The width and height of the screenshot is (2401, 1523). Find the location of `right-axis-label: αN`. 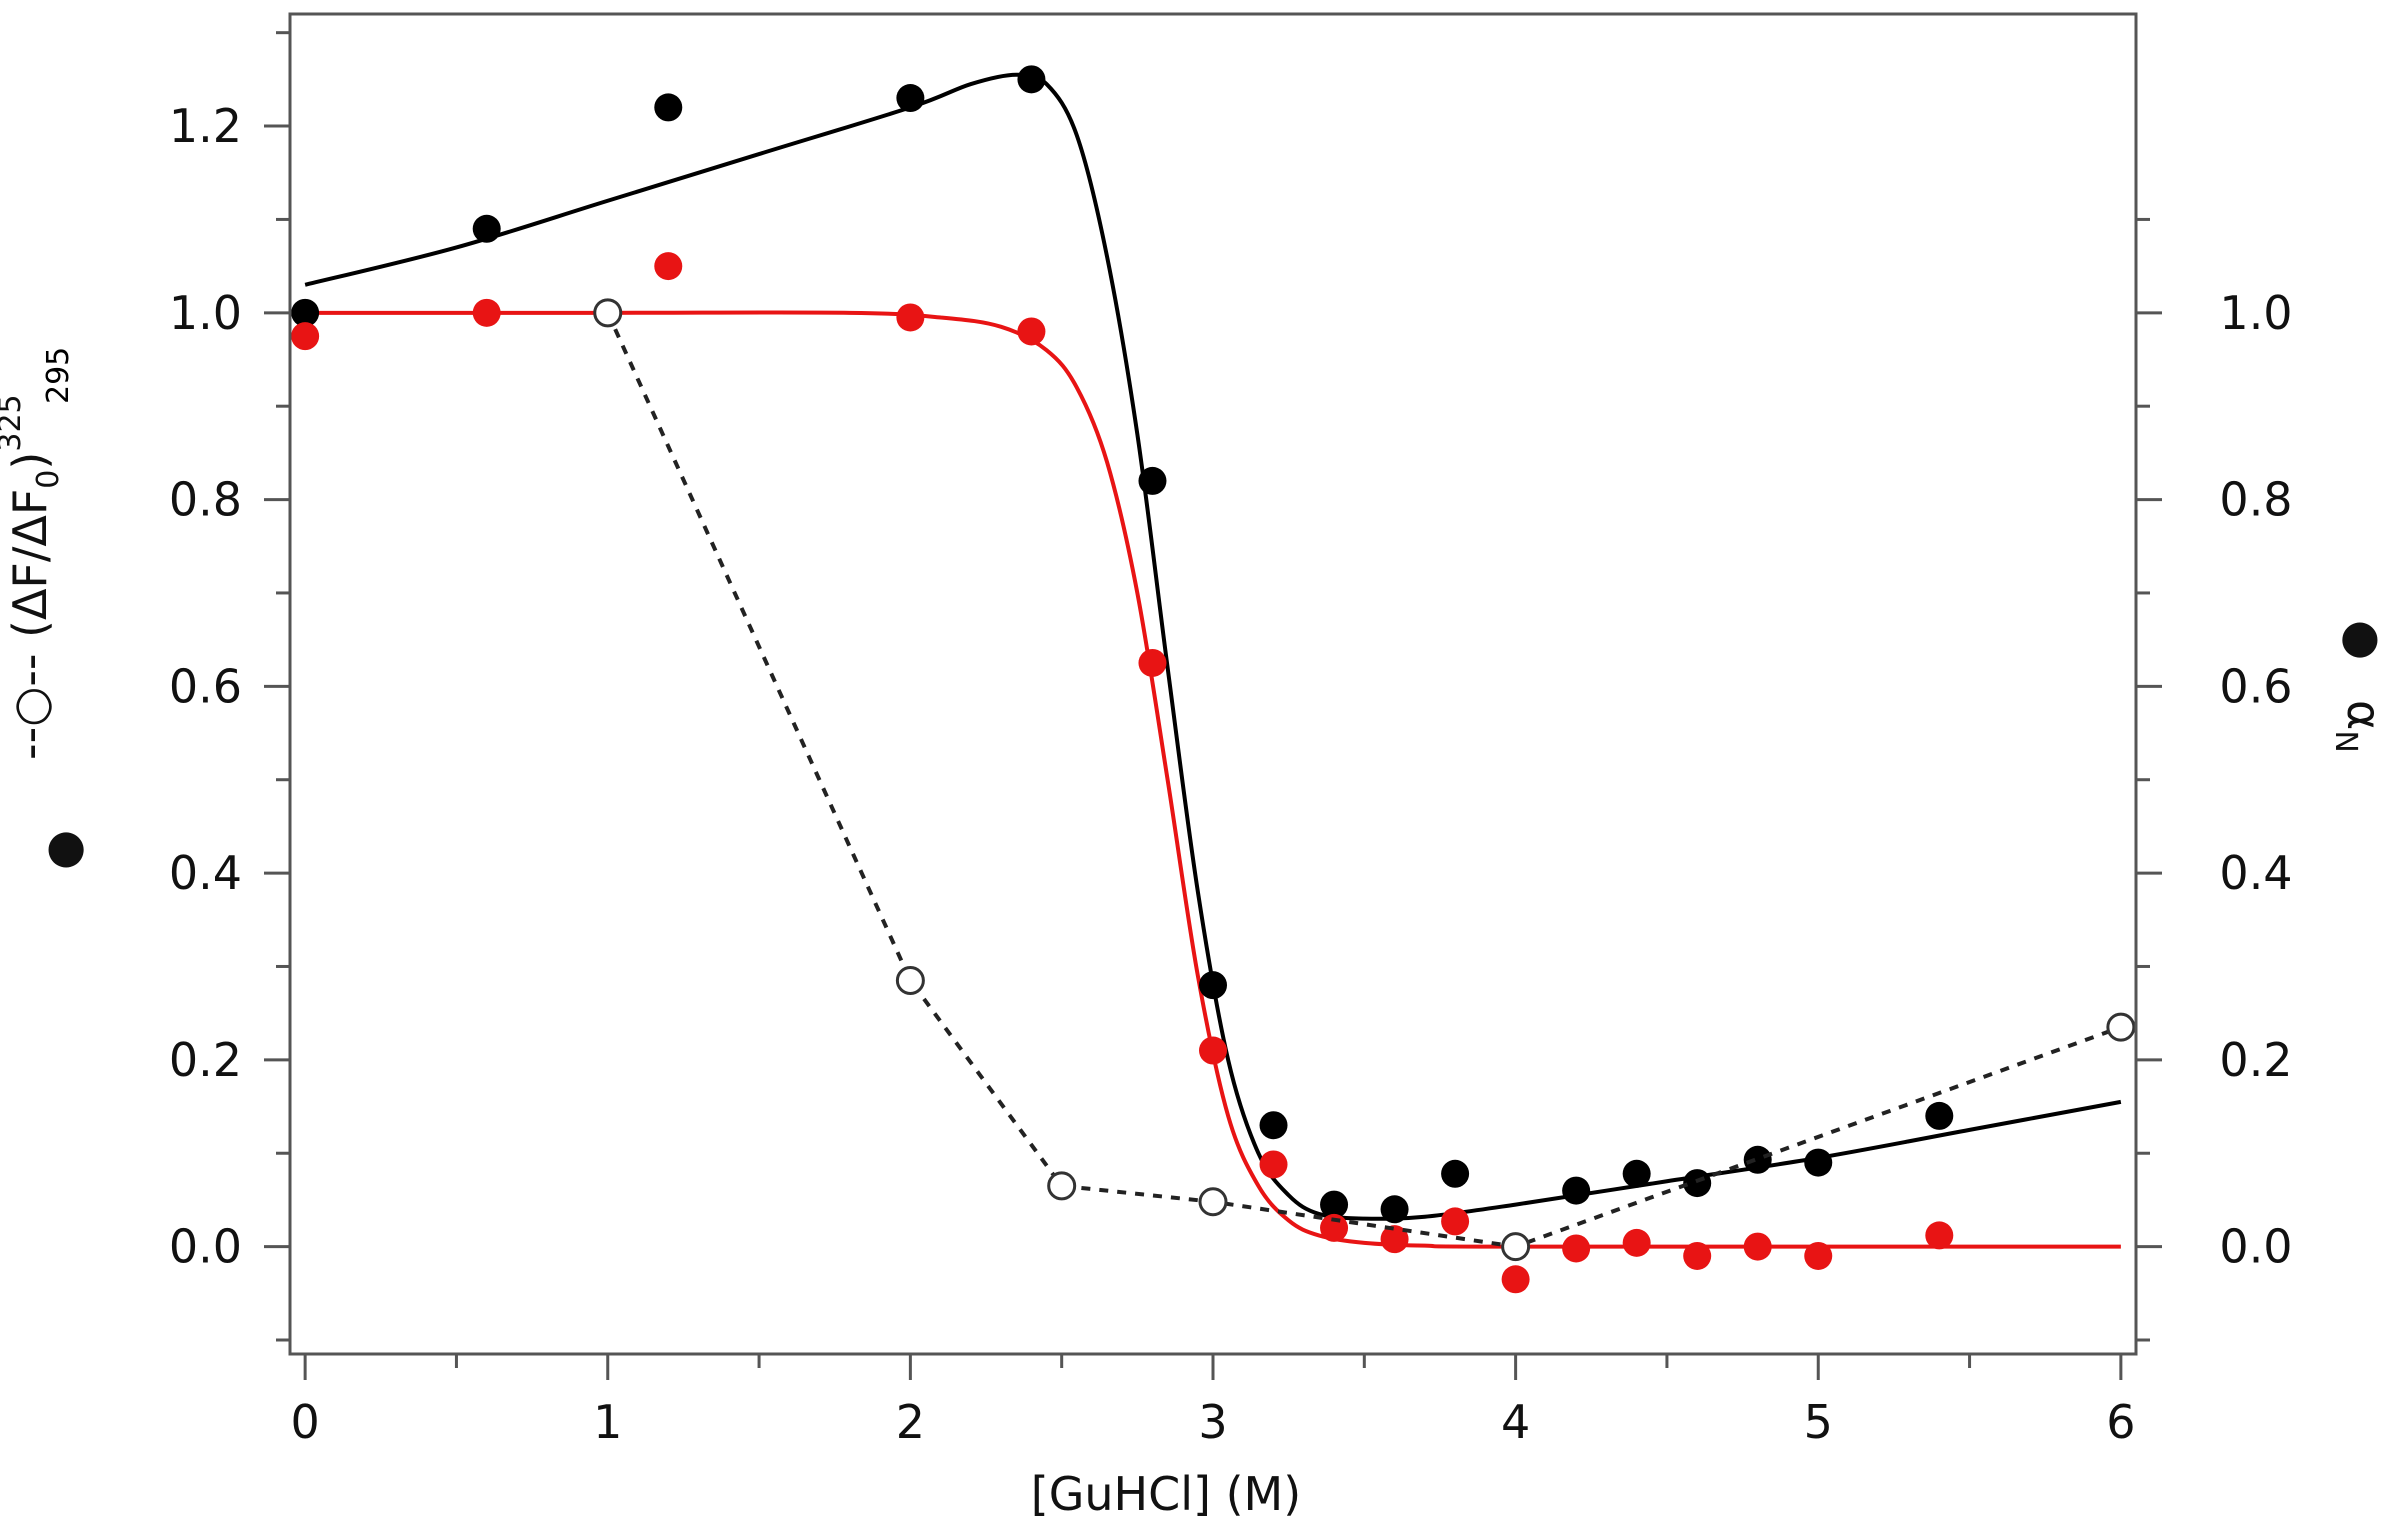

right-axis-label: αN is located at coordinates (2359, 726).